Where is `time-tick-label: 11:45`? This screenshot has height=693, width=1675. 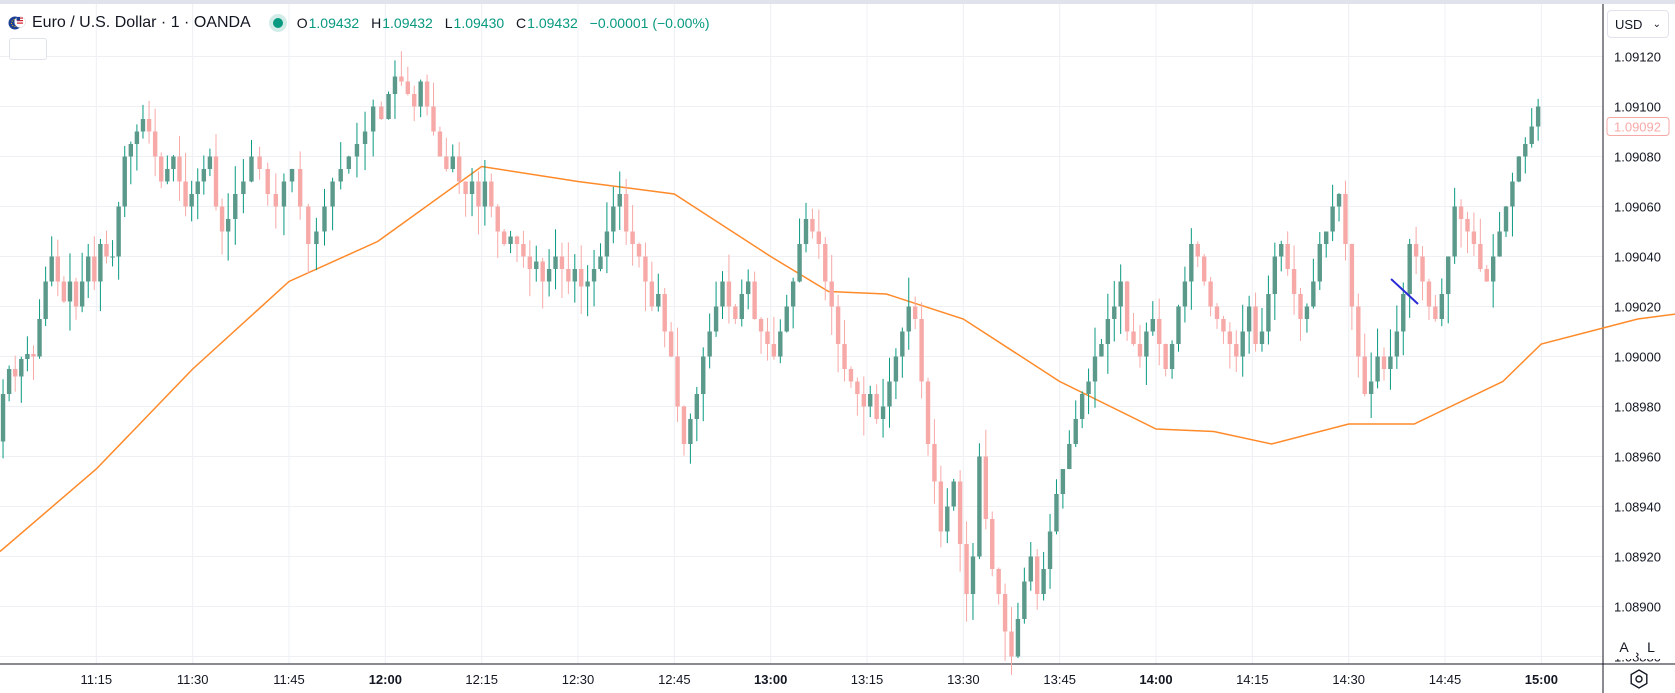 time-tick-label: 11:45 is located at coordinates (289, 679).